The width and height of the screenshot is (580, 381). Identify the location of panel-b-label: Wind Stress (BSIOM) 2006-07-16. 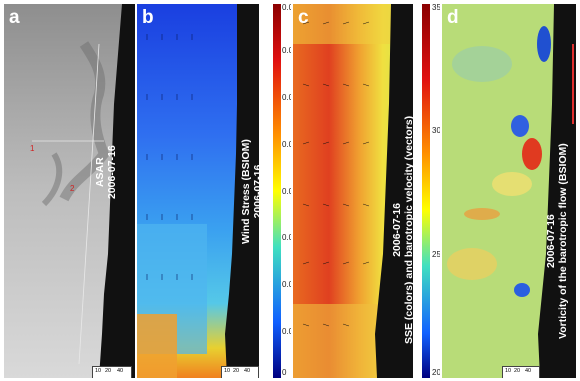
(252, 191).